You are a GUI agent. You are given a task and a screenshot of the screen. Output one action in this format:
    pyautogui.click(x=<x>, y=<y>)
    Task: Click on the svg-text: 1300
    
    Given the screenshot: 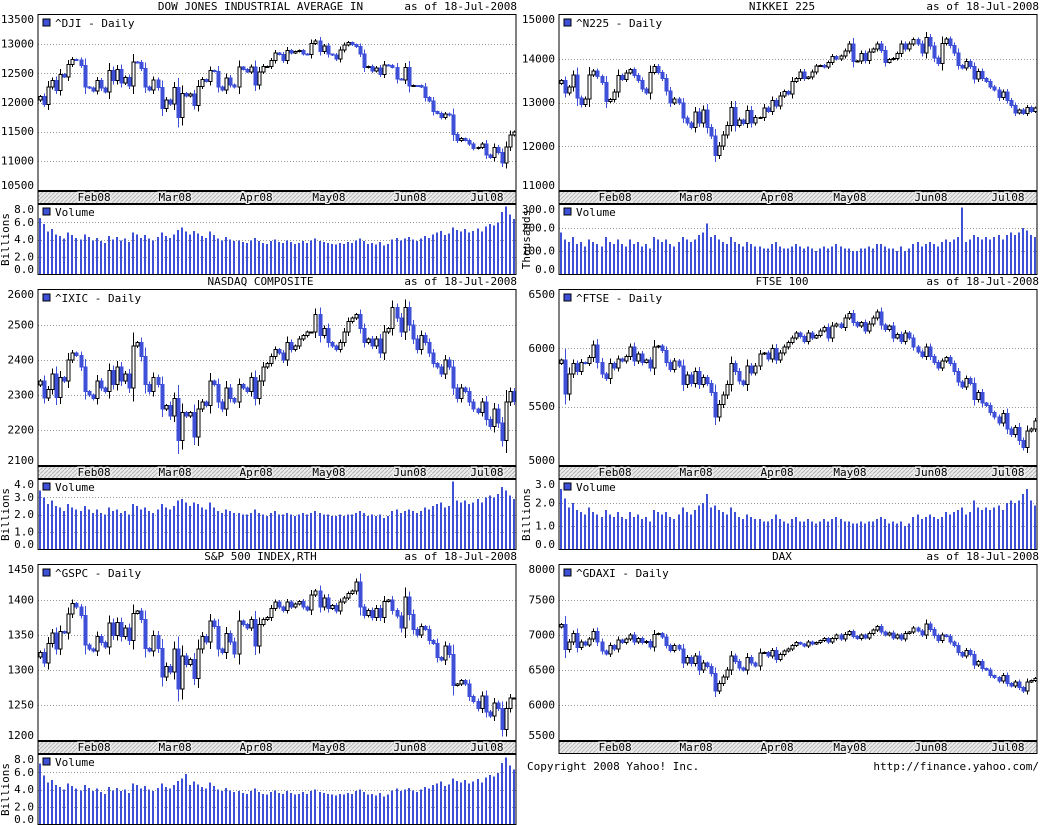 What is the action you would take?
    pyautogui.click(x=21, y=670)
    